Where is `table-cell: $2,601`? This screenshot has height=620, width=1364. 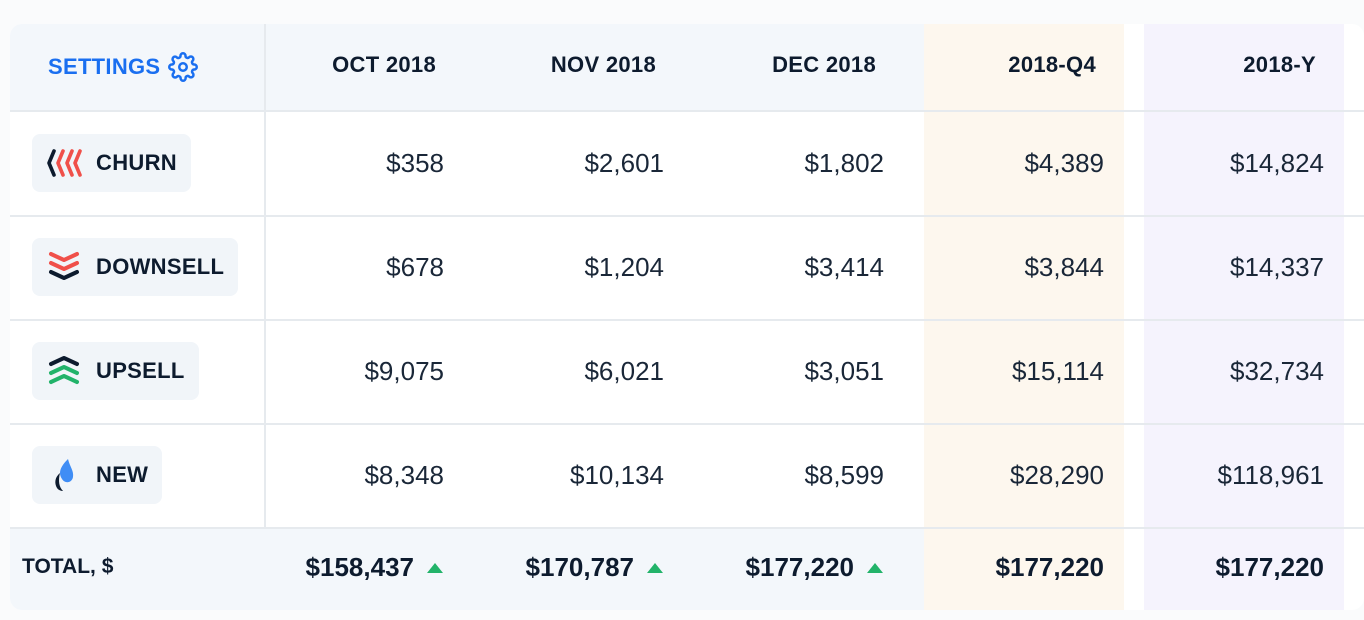
table-cell: $2,601 is located at coordinates (624, 163).